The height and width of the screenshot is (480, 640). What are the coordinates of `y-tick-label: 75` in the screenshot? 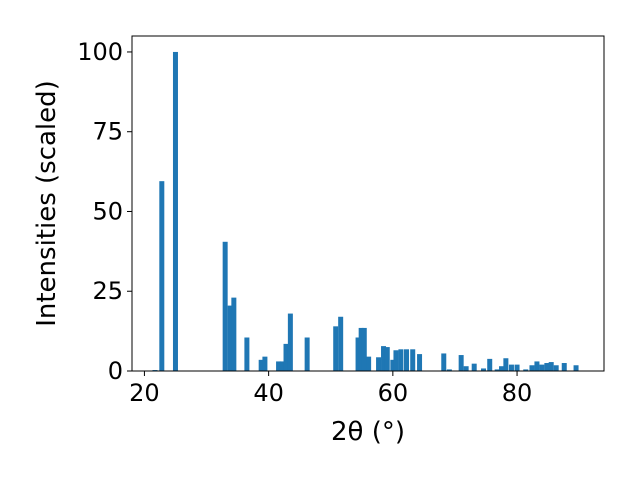 It's located at (107, 132).